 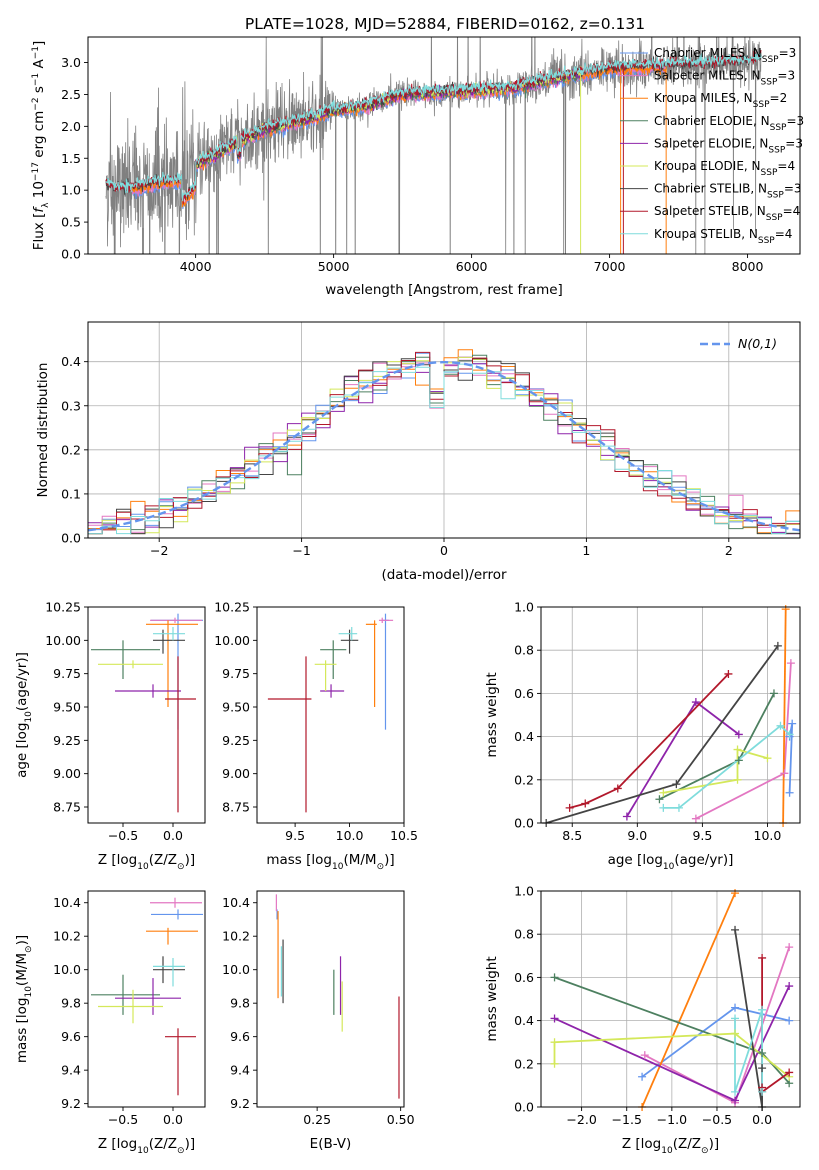 I want to click on errorbar-chabrier-miles, so click(x=177, y=671).